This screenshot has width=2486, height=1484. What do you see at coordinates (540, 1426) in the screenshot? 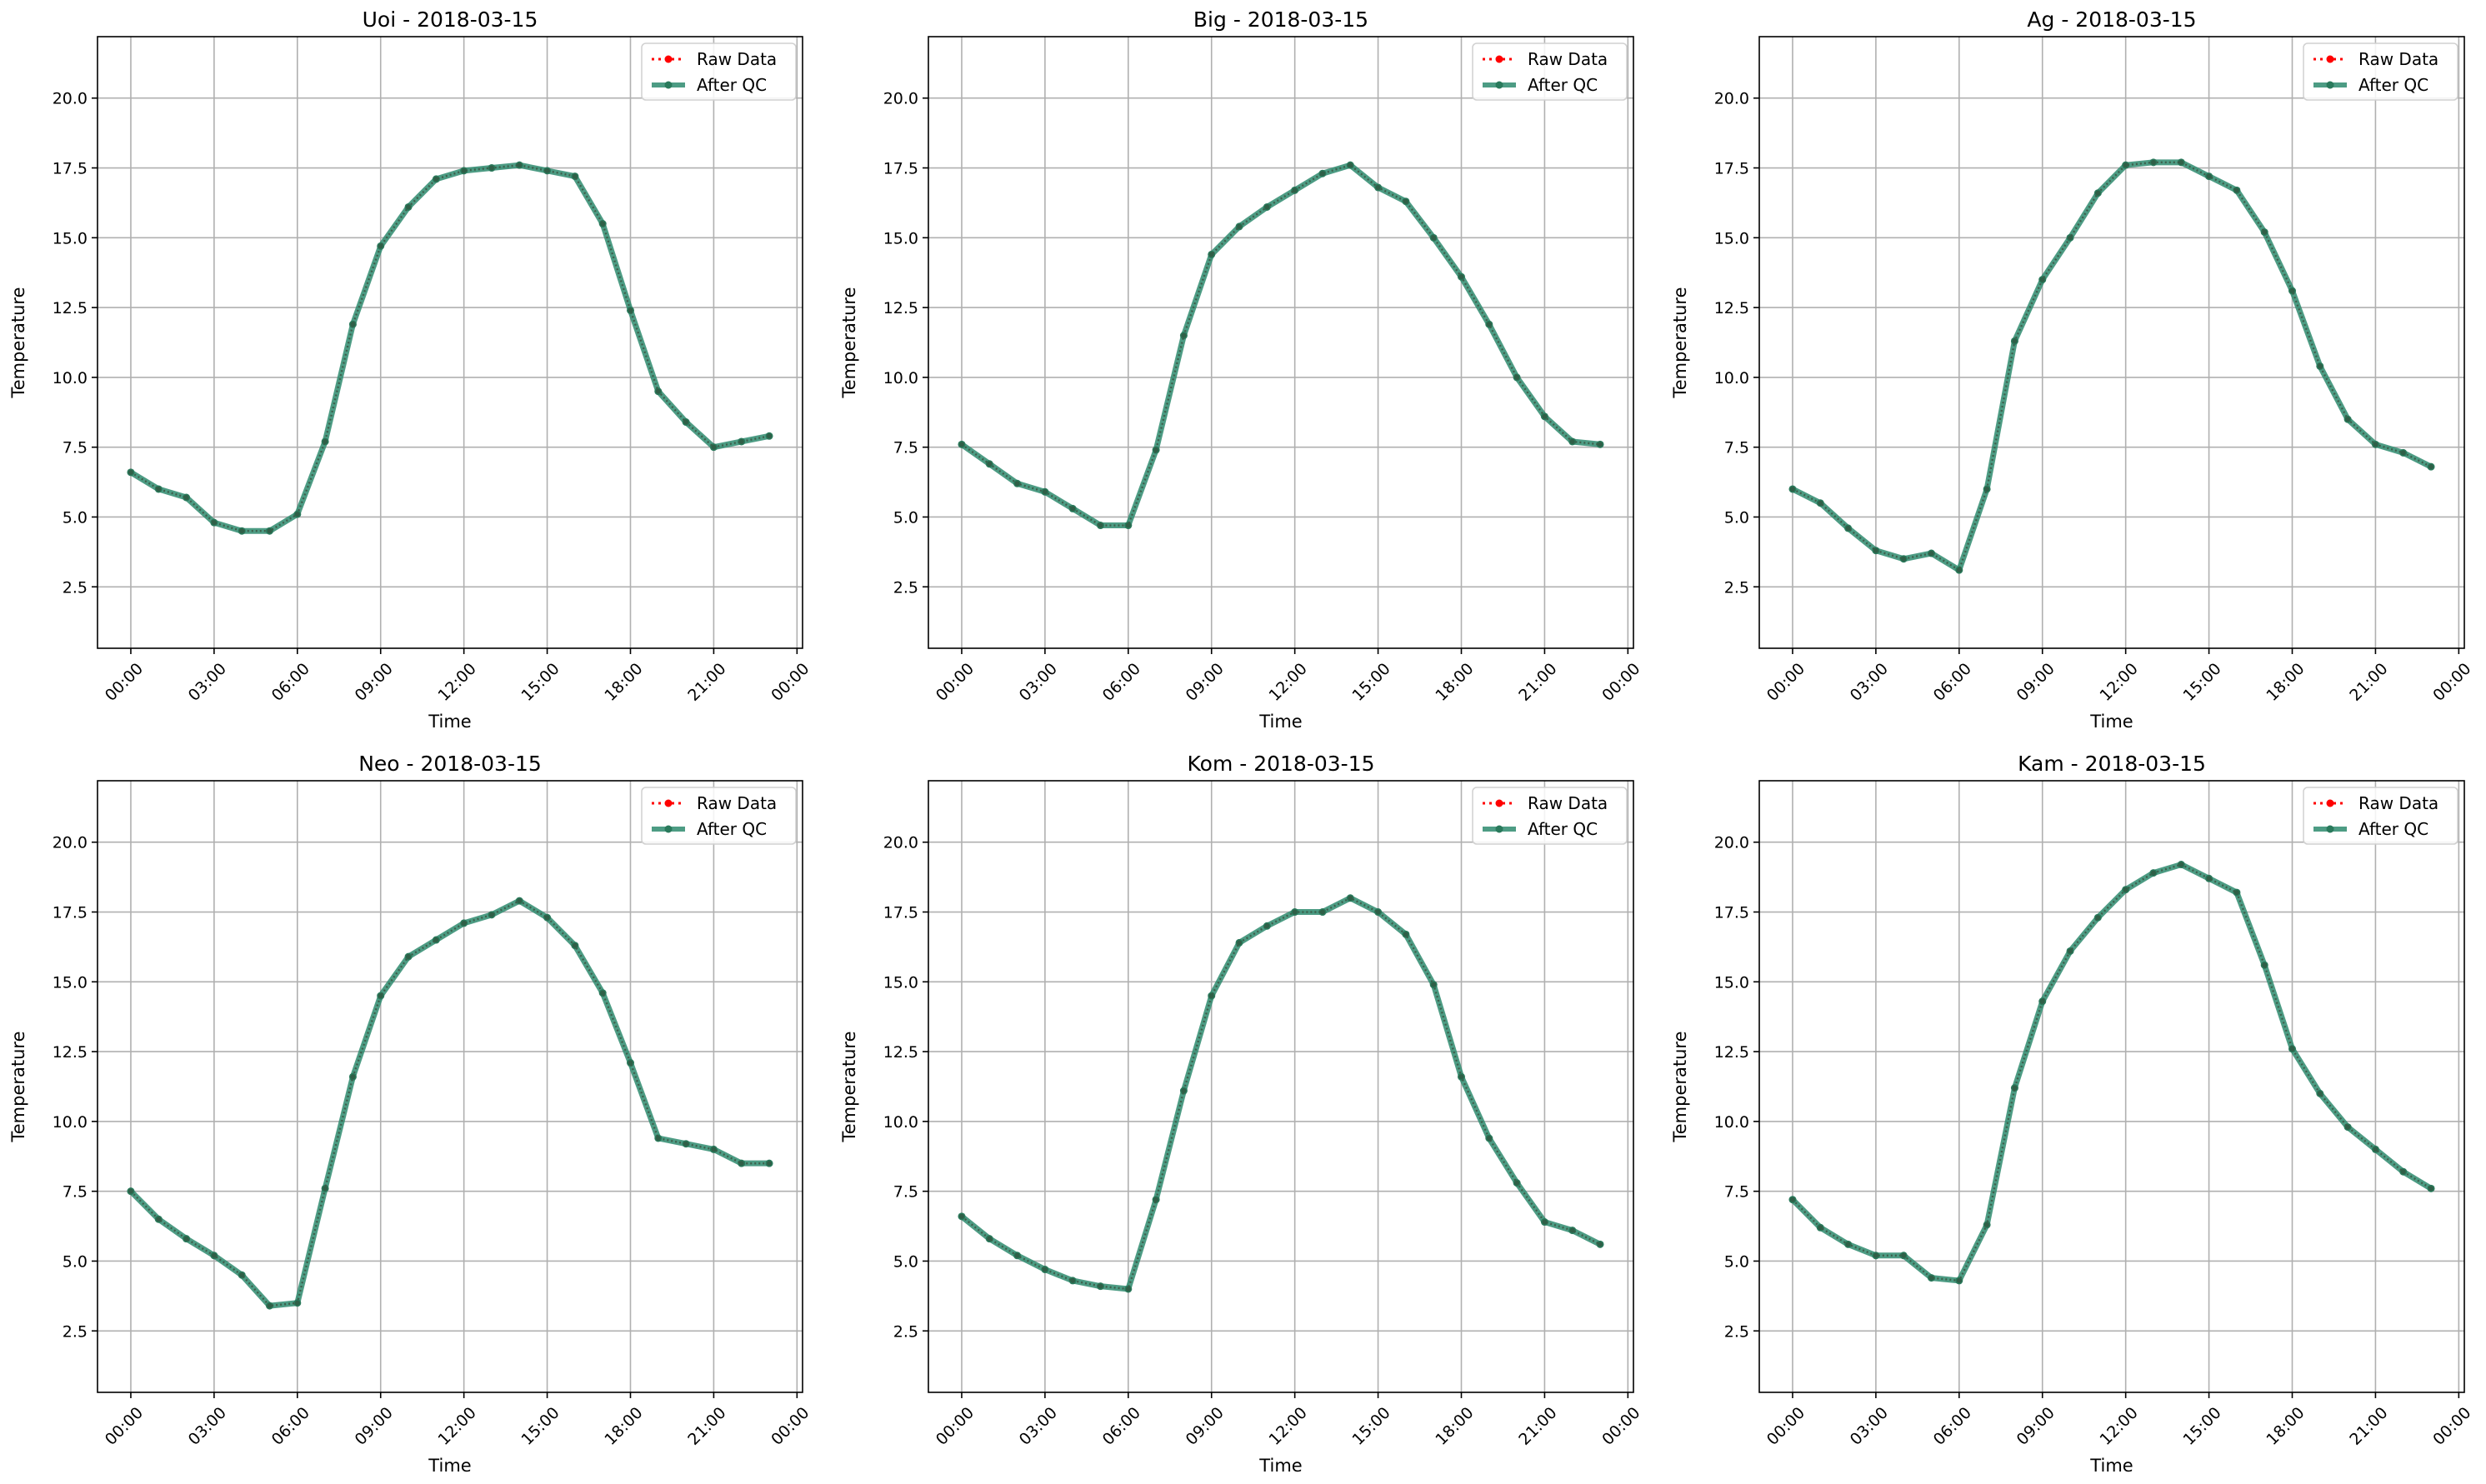
I see `x-tick-label: 15:00` at bounding box center [540, 1426].